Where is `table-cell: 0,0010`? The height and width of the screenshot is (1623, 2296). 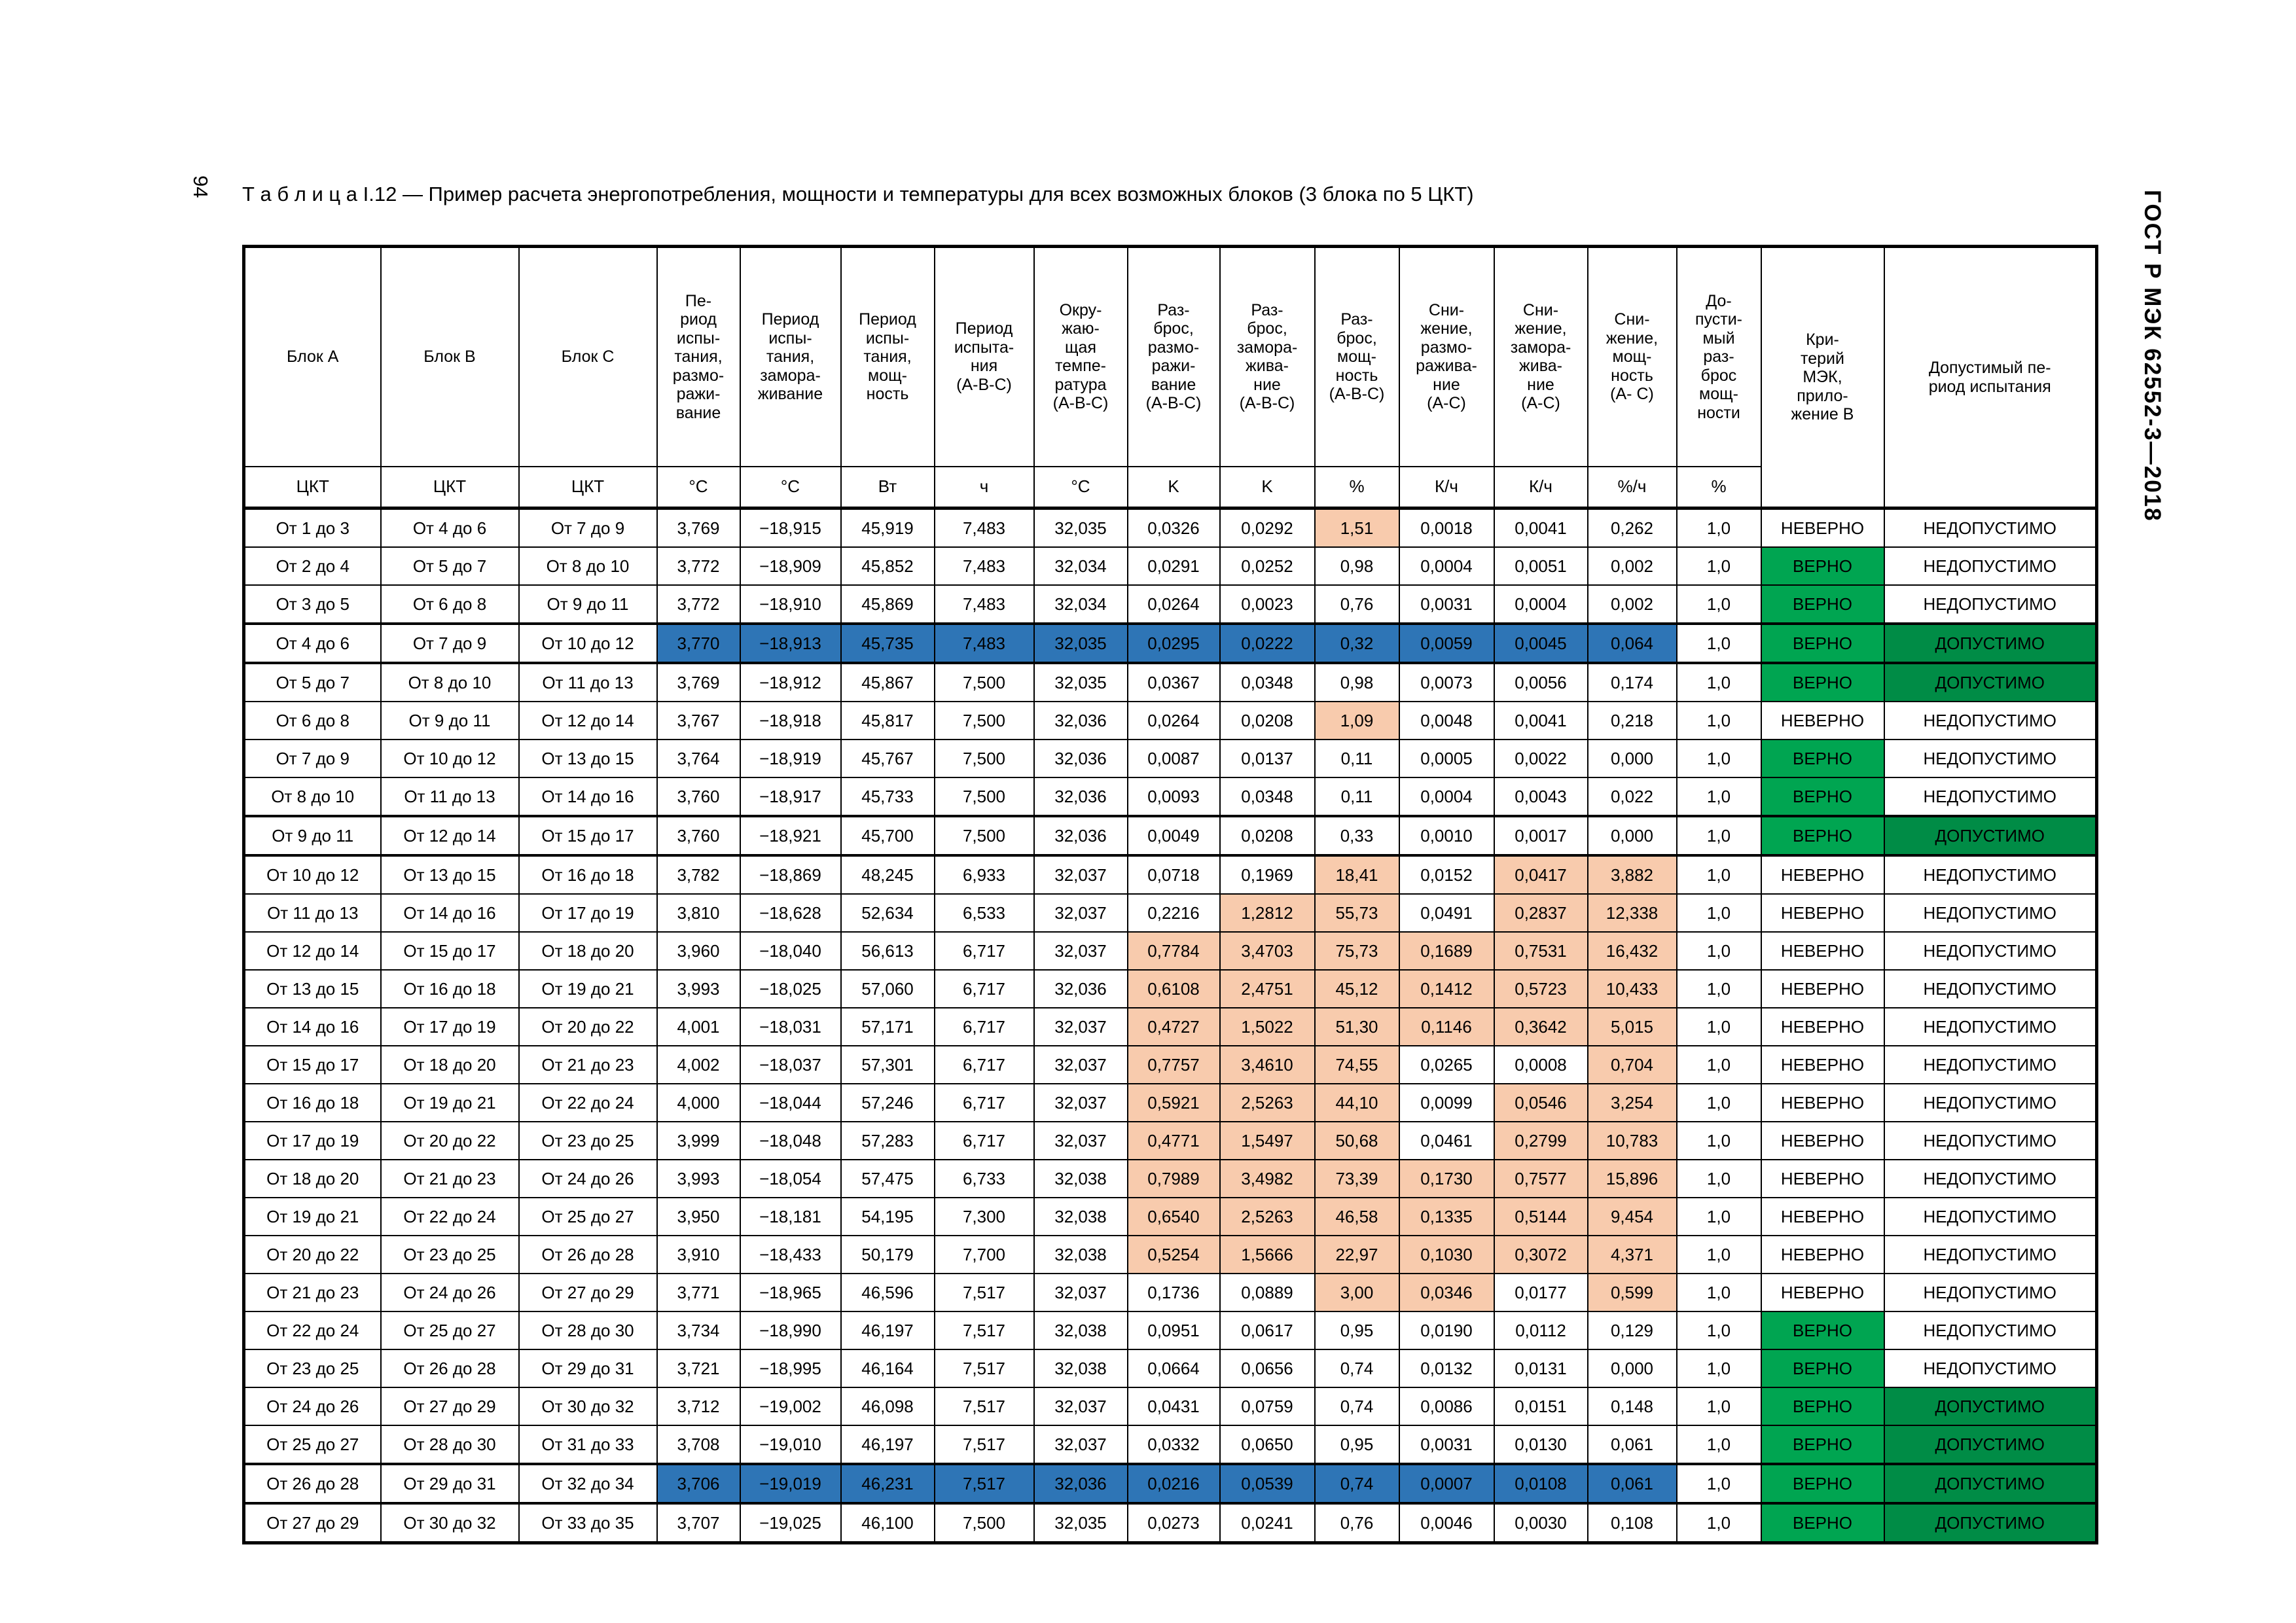 table-cell: 0,0010 is located at coordinates (1446, 836).